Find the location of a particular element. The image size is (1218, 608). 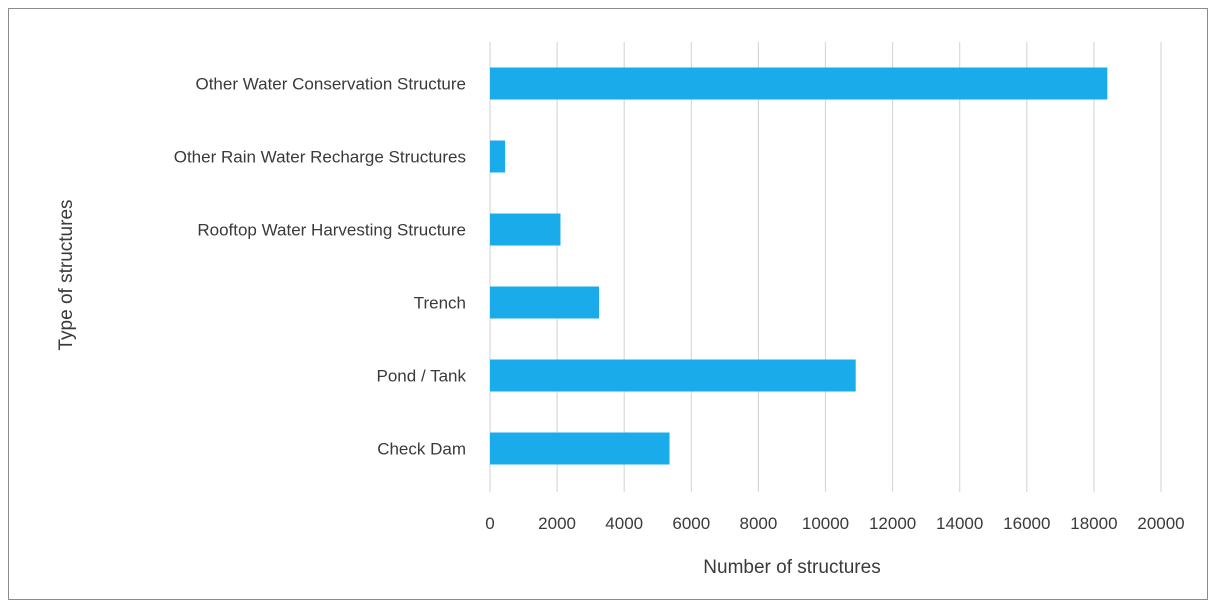

x-axis-title: Number of structures is located at coordinates (791, 567).